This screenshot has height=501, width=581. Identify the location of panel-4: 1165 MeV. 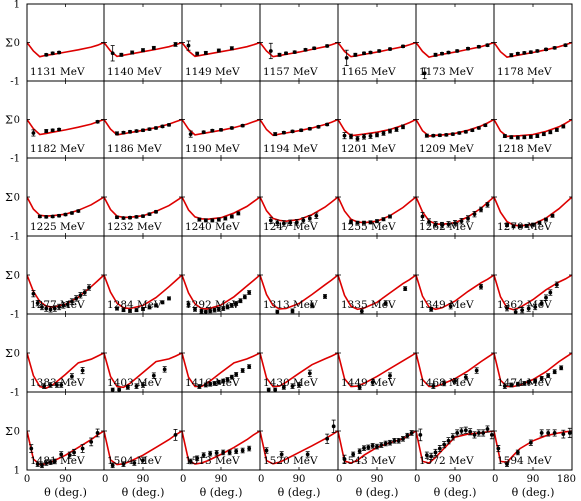
(377, 42).